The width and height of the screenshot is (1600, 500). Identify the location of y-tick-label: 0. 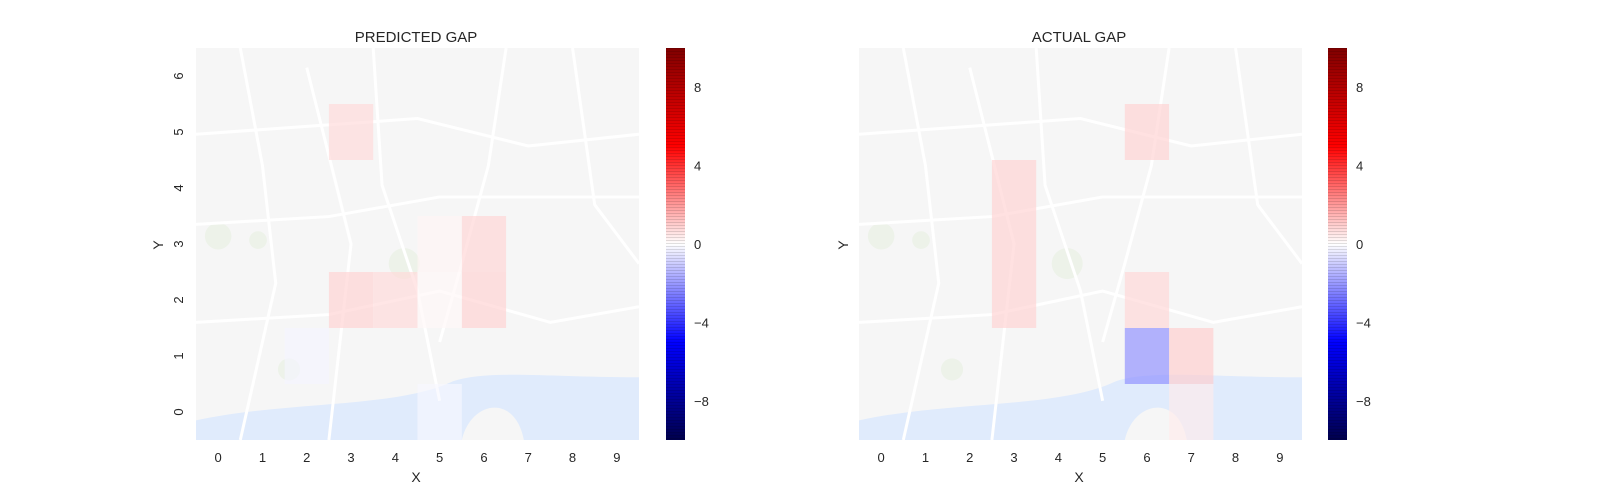
(178, 411).